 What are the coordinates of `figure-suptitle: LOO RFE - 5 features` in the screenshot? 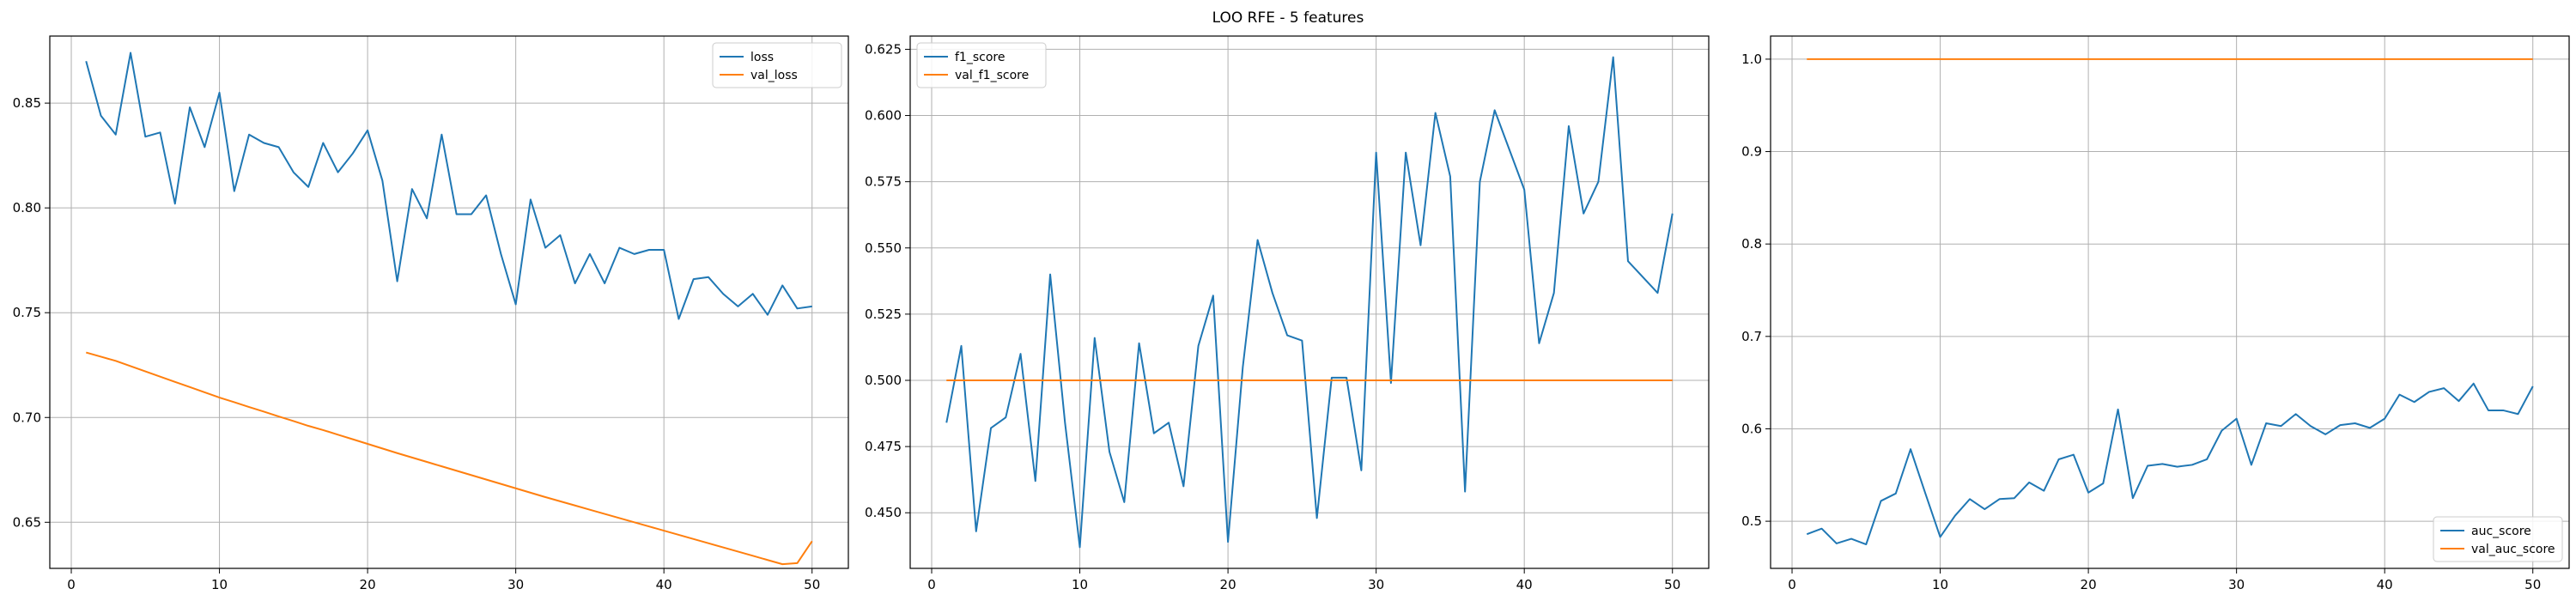 It's located at (1288, 18).